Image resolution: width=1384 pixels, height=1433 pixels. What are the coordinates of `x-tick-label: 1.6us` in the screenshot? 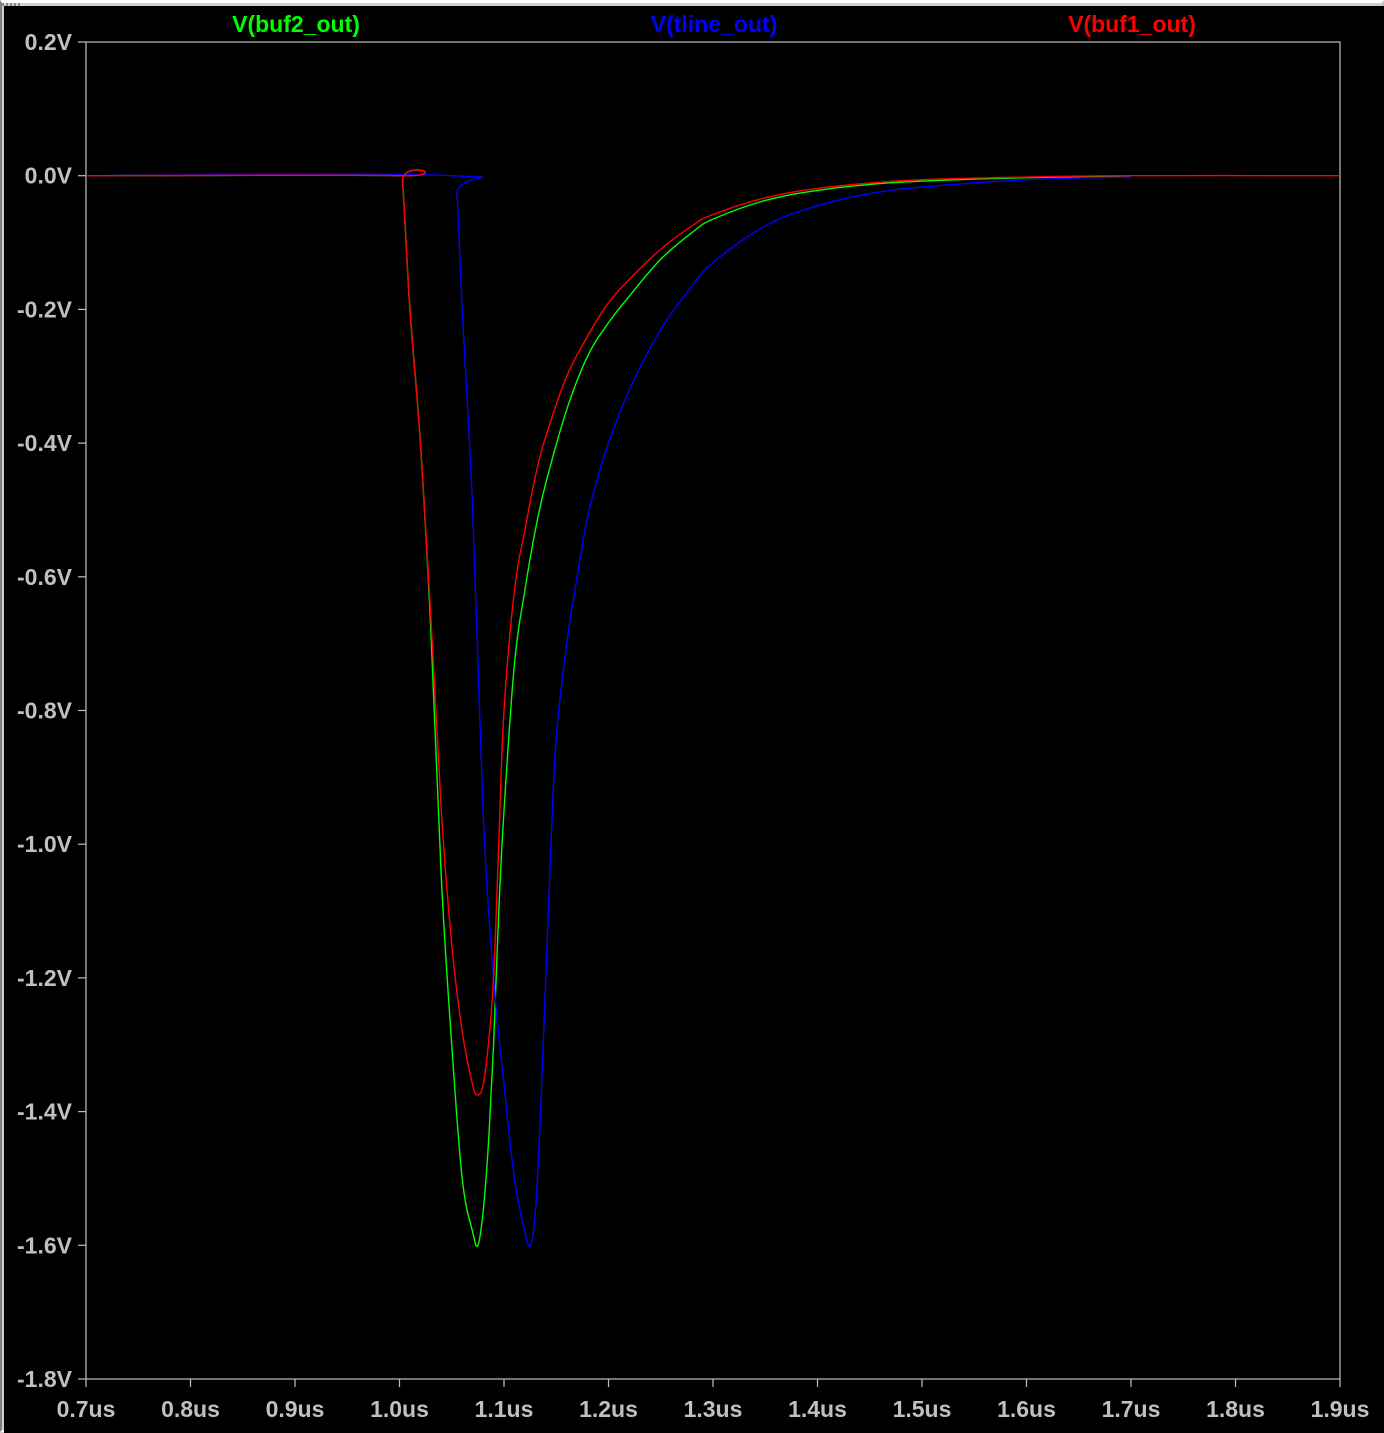 It's located at (1026, 1409).